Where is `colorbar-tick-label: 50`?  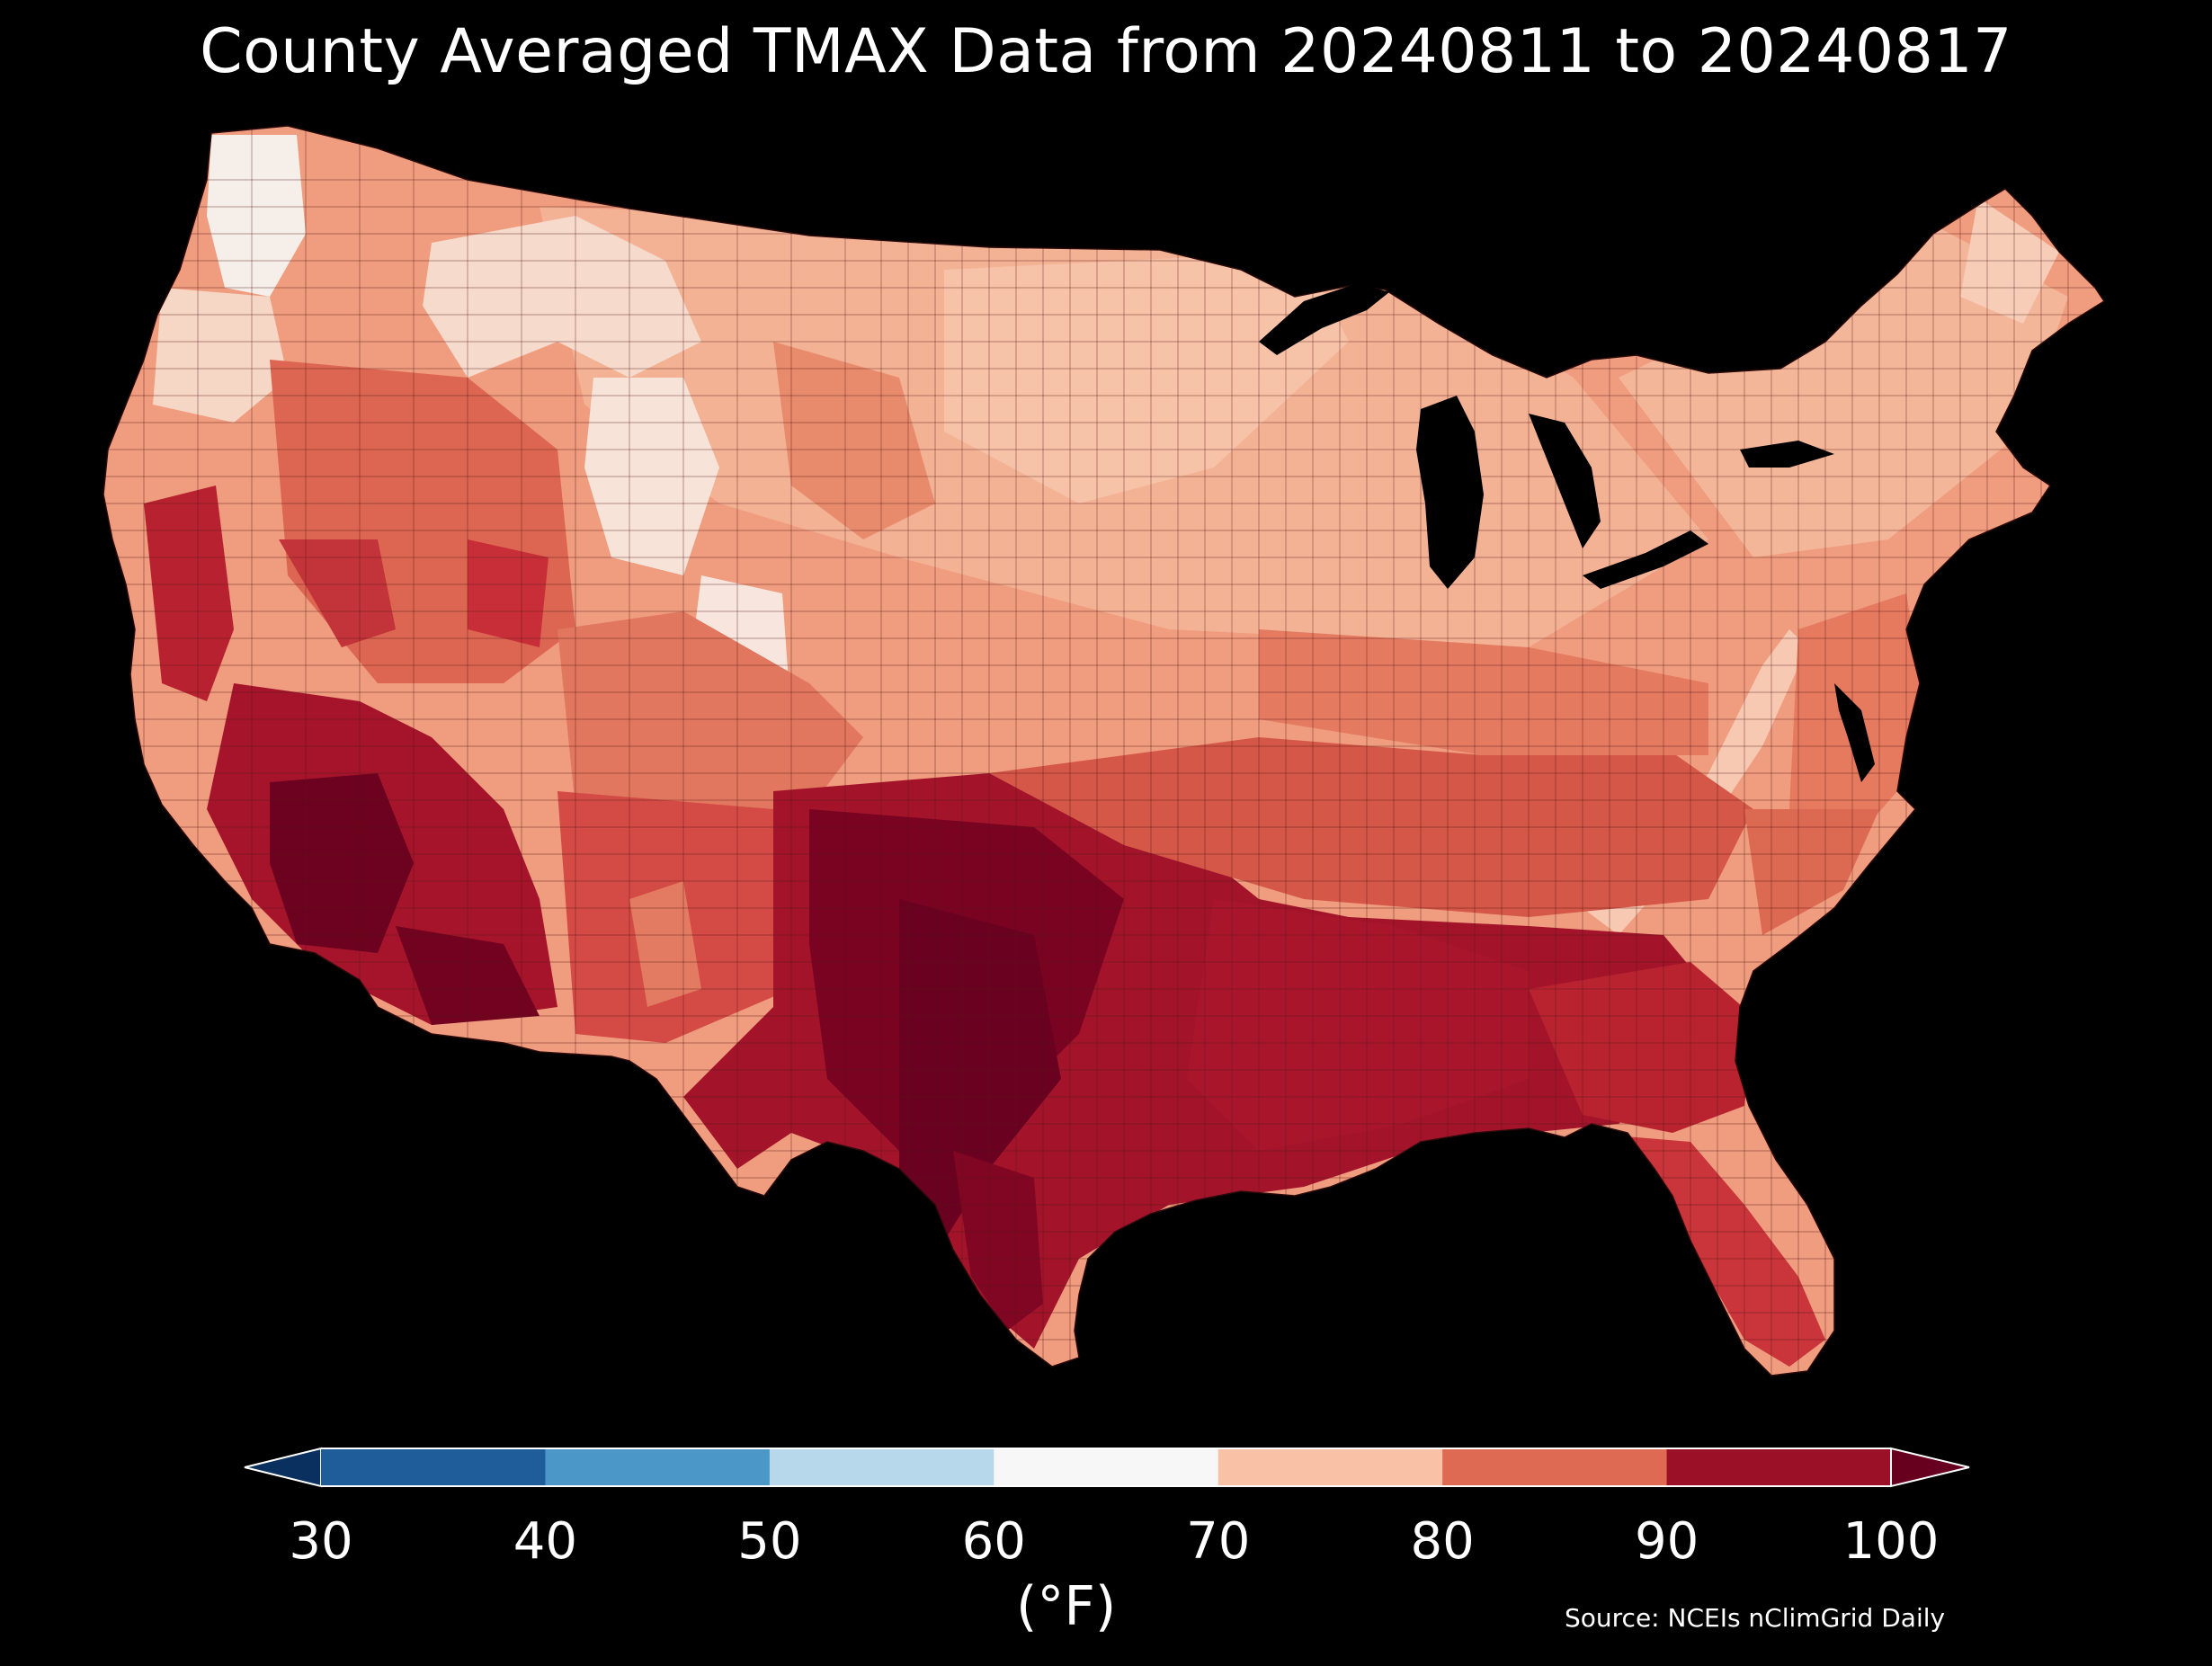
colorbar-tick-label: 50 is located at coordinates (769, 1542).